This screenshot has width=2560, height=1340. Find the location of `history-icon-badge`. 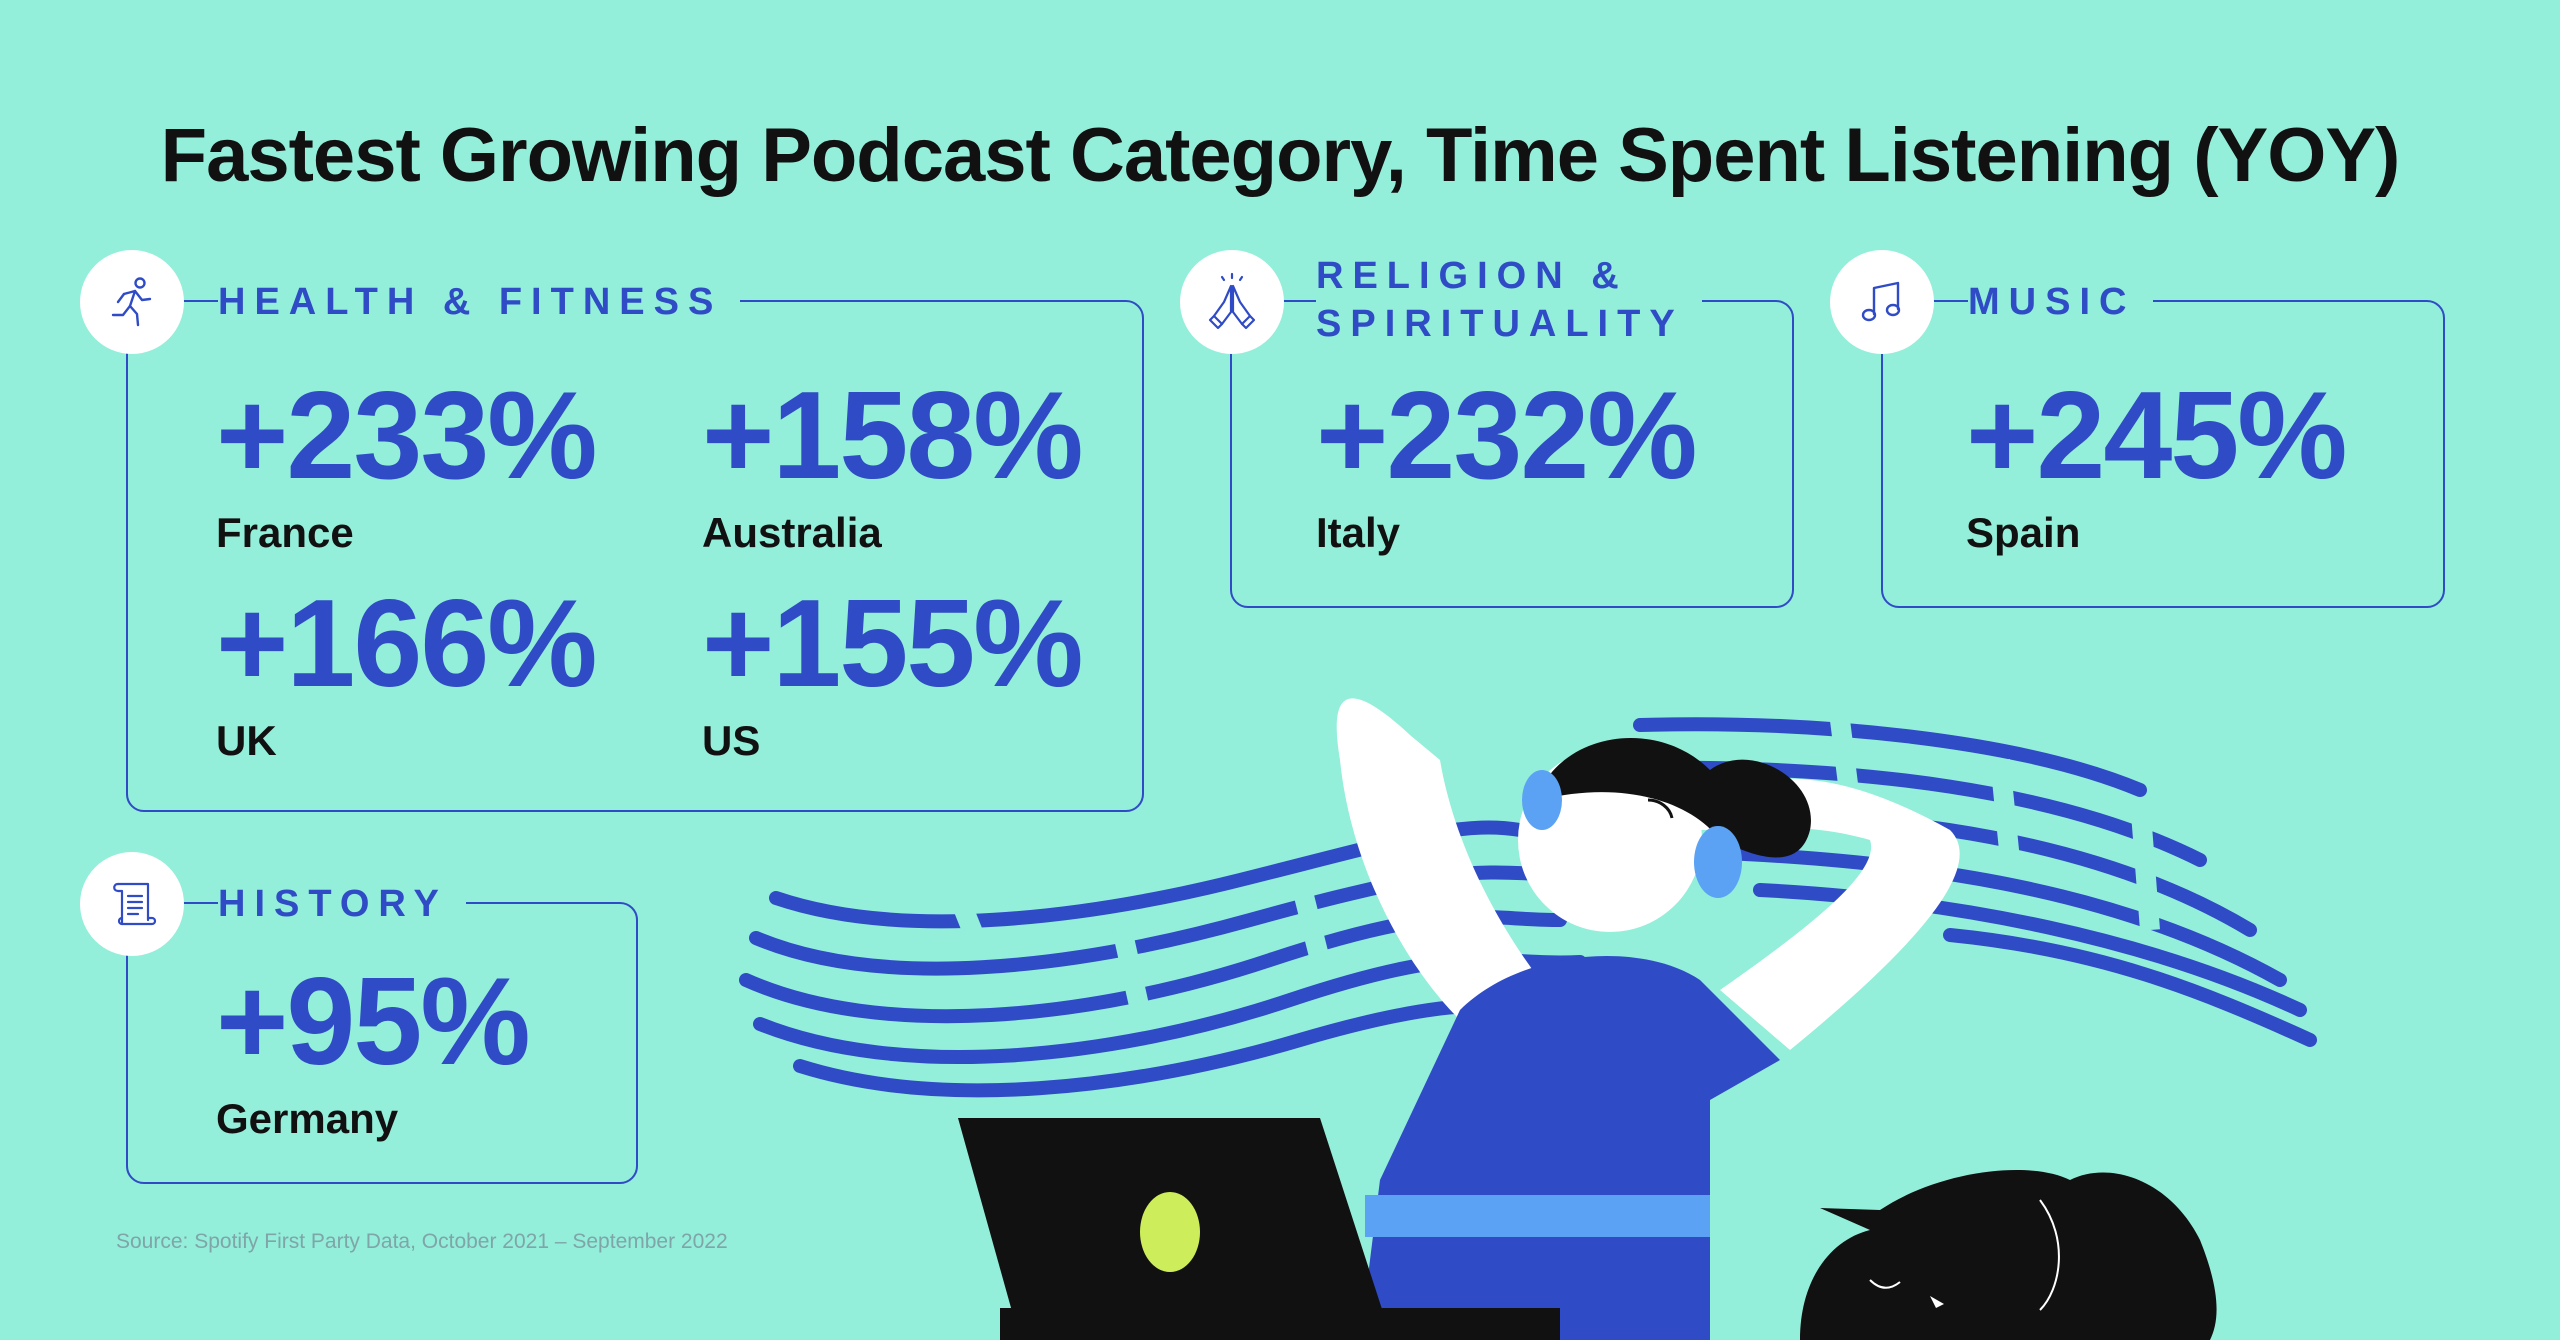

history-icon-badge is located at coordinates (132, 904).